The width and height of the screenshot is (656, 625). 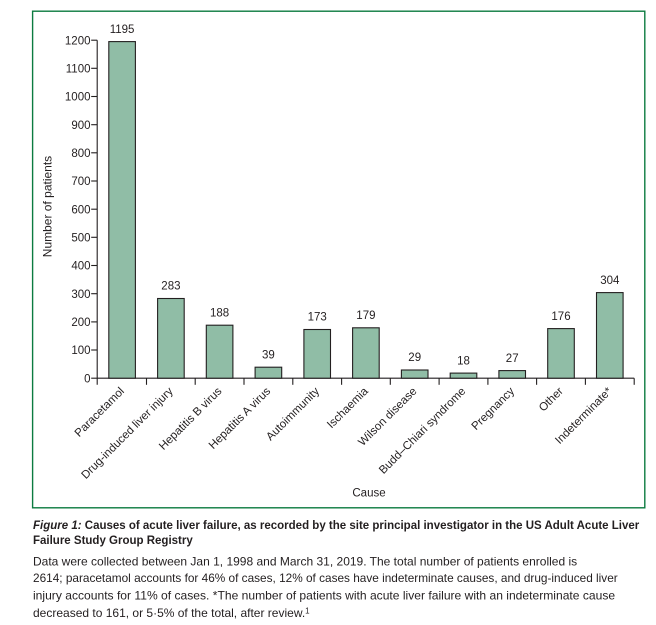 I want to click on svg-text: 304, so click(x=610, y=281).